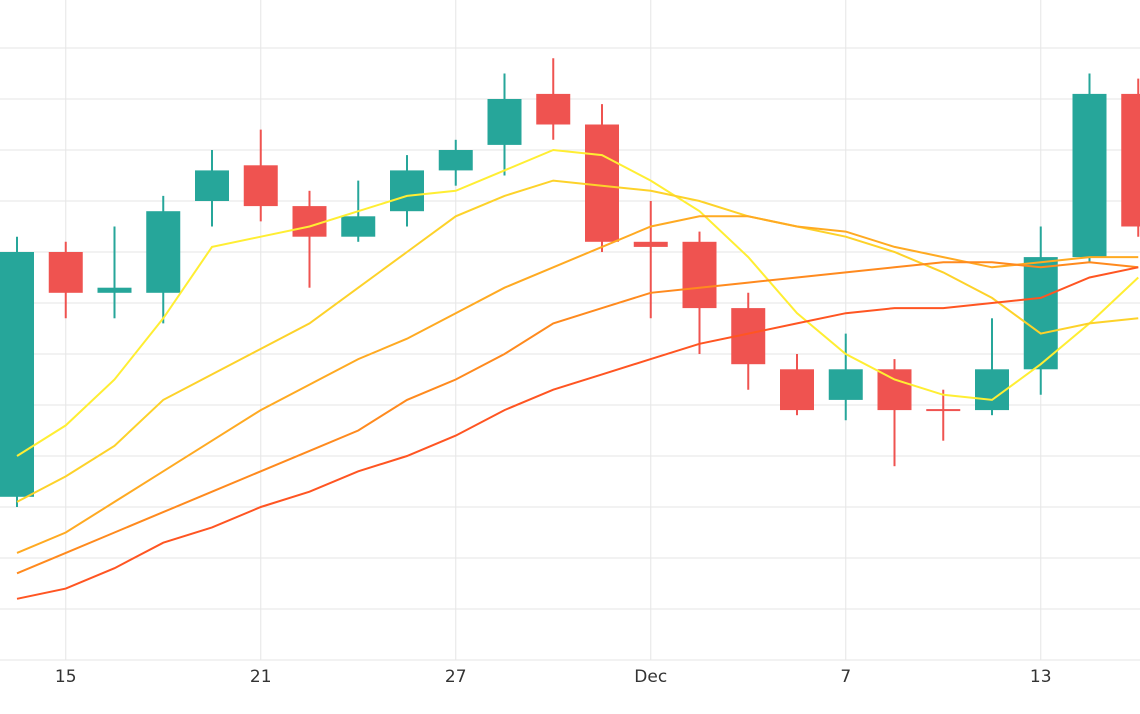 Image resolution: width=1140 pixels, height=714 pixels. Describe the element at coordinates (456, 677) in the screenshot. I see `x-tick-label: 27` at that location.